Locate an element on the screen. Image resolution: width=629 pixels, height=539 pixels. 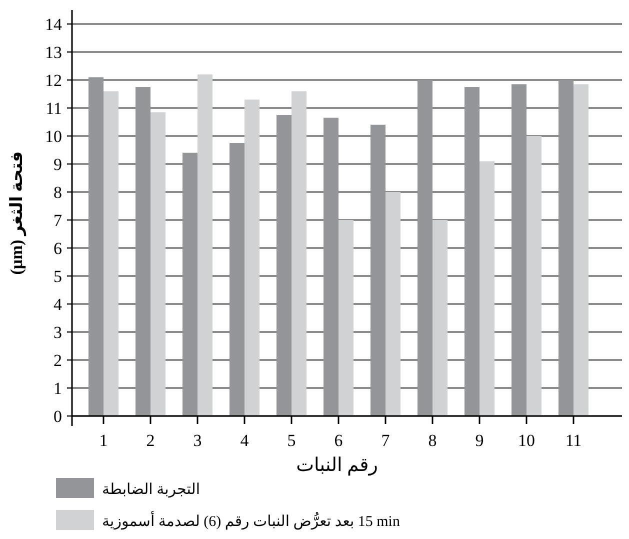
ytick-label: 4 is located at coordinates (58, 304).